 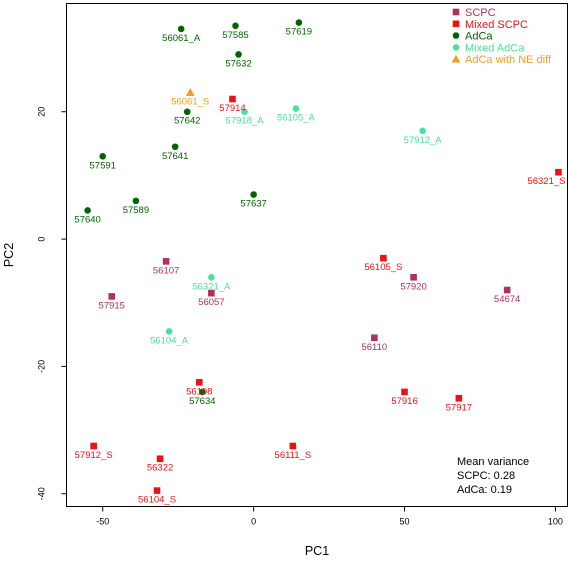 What do you see at coordinates (317, 551) in the screenshot?
I see `x-axis-label: PC1` at bounding box center [317, 551].